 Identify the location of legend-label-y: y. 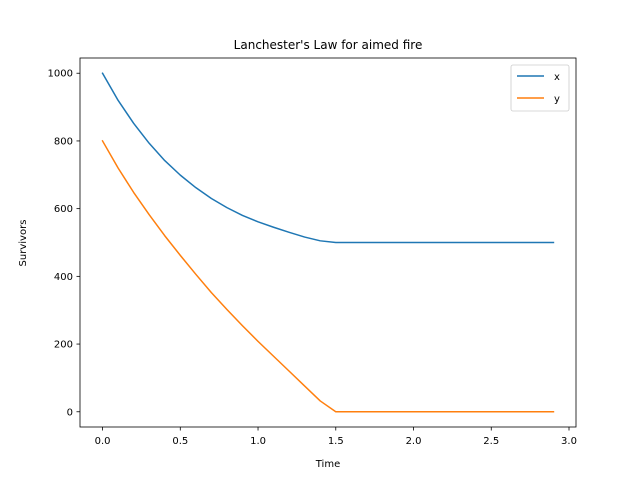
(557, 99).